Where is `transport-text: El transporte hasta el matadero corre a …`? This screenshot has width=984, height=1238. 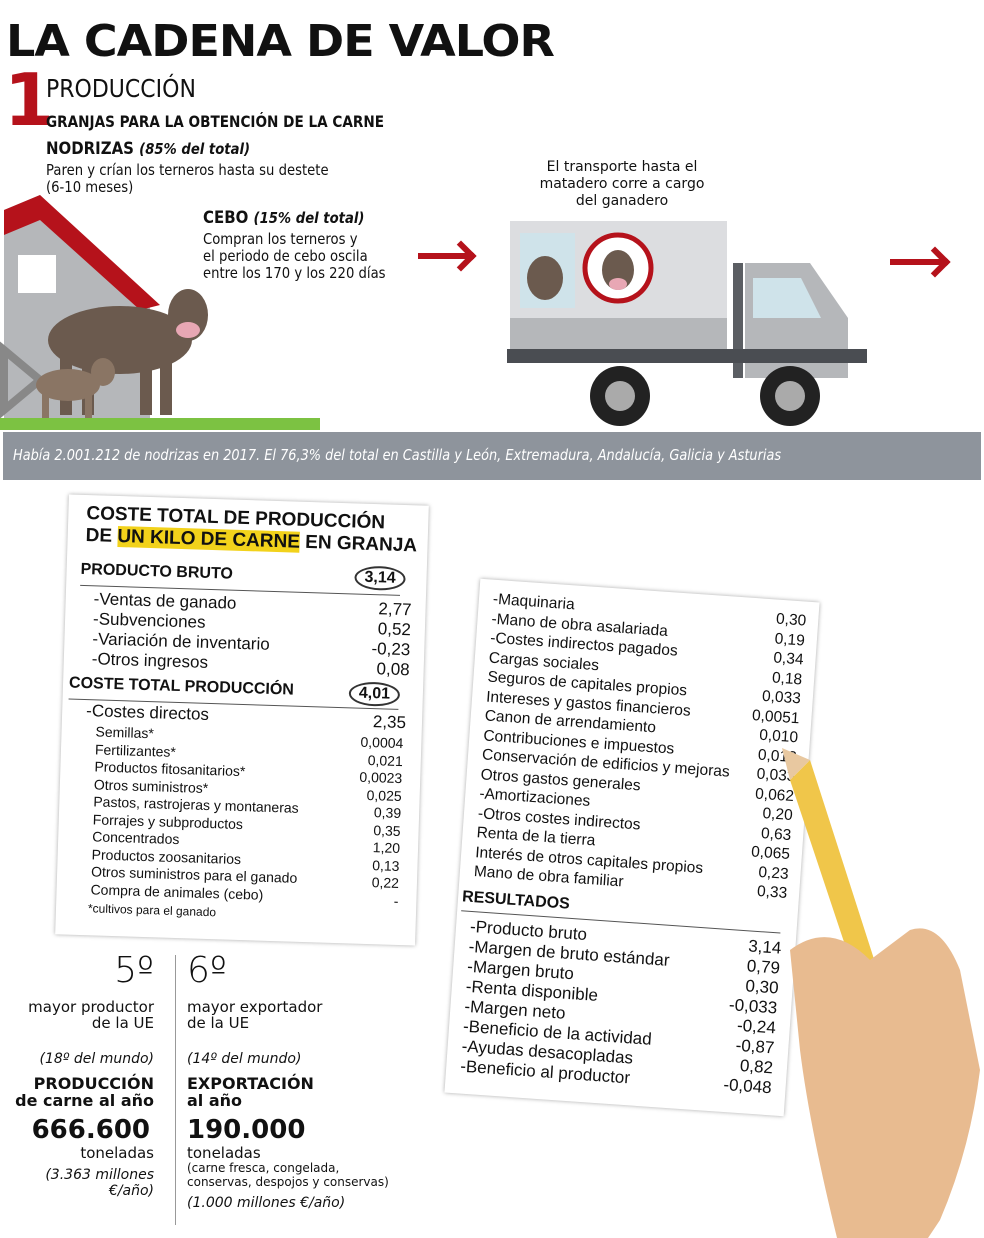
transport-text: El transporte hasta el matadero corre a … is located at coordinates (622, 184).